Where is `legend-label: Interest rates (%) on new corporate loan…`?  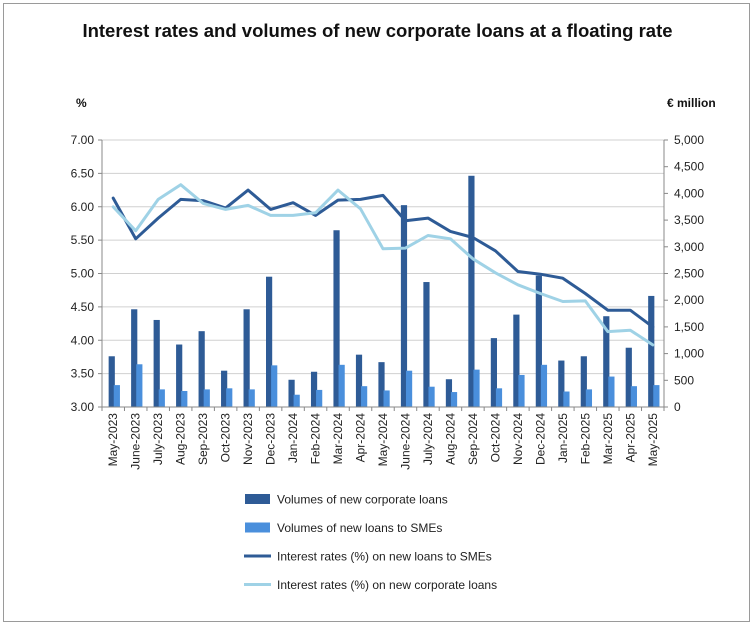 legend-label: Interest rates (%) on new corporate loan… is located at coordinates (387, 585).